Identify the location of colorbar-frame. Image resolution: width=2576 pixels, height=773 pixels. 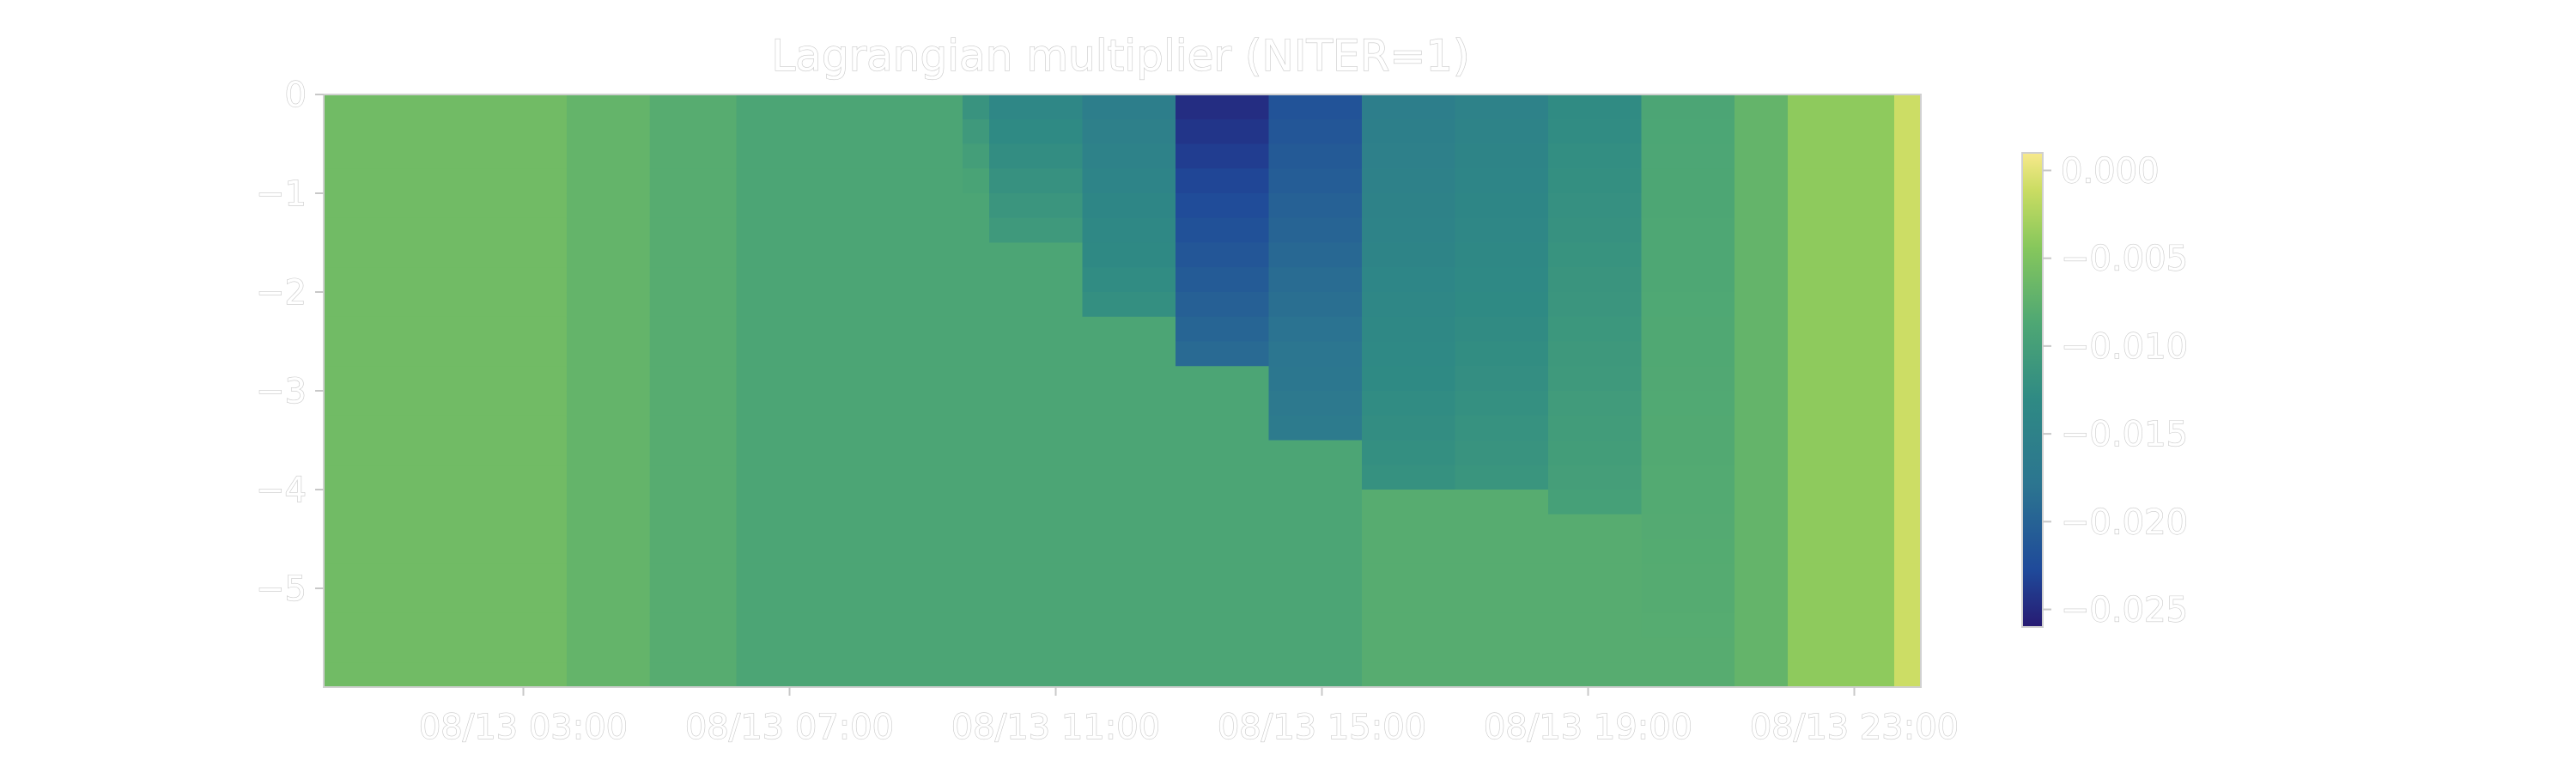
(2033, 390).